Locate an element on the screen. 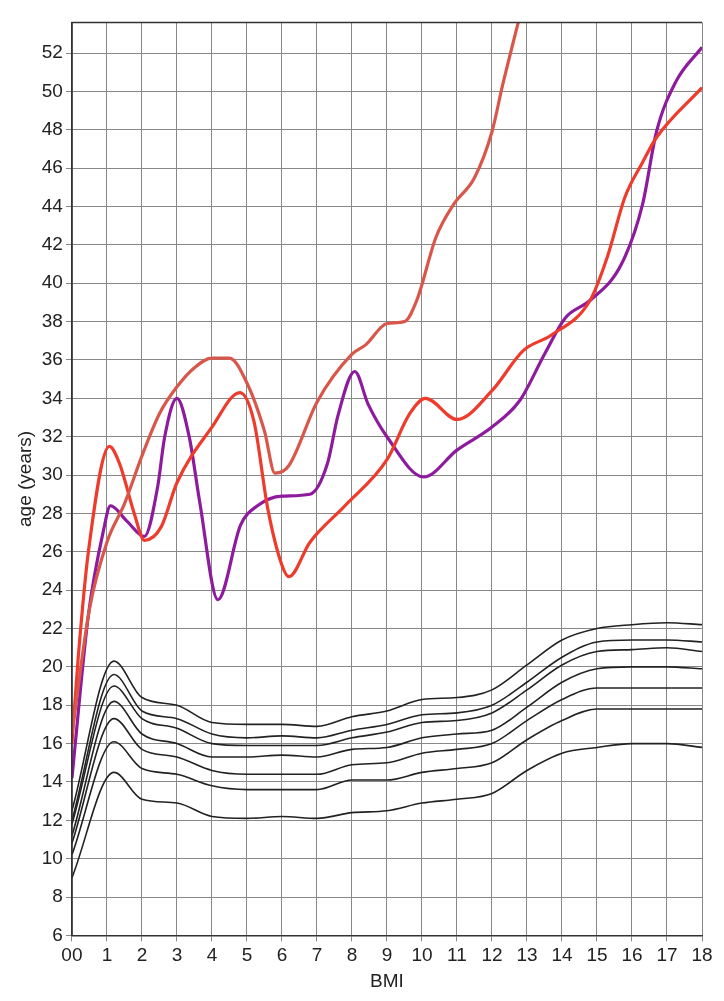 This screenshot has width=724, height=1001. y-tick-label: 14 is located at coordinates (52, 781).